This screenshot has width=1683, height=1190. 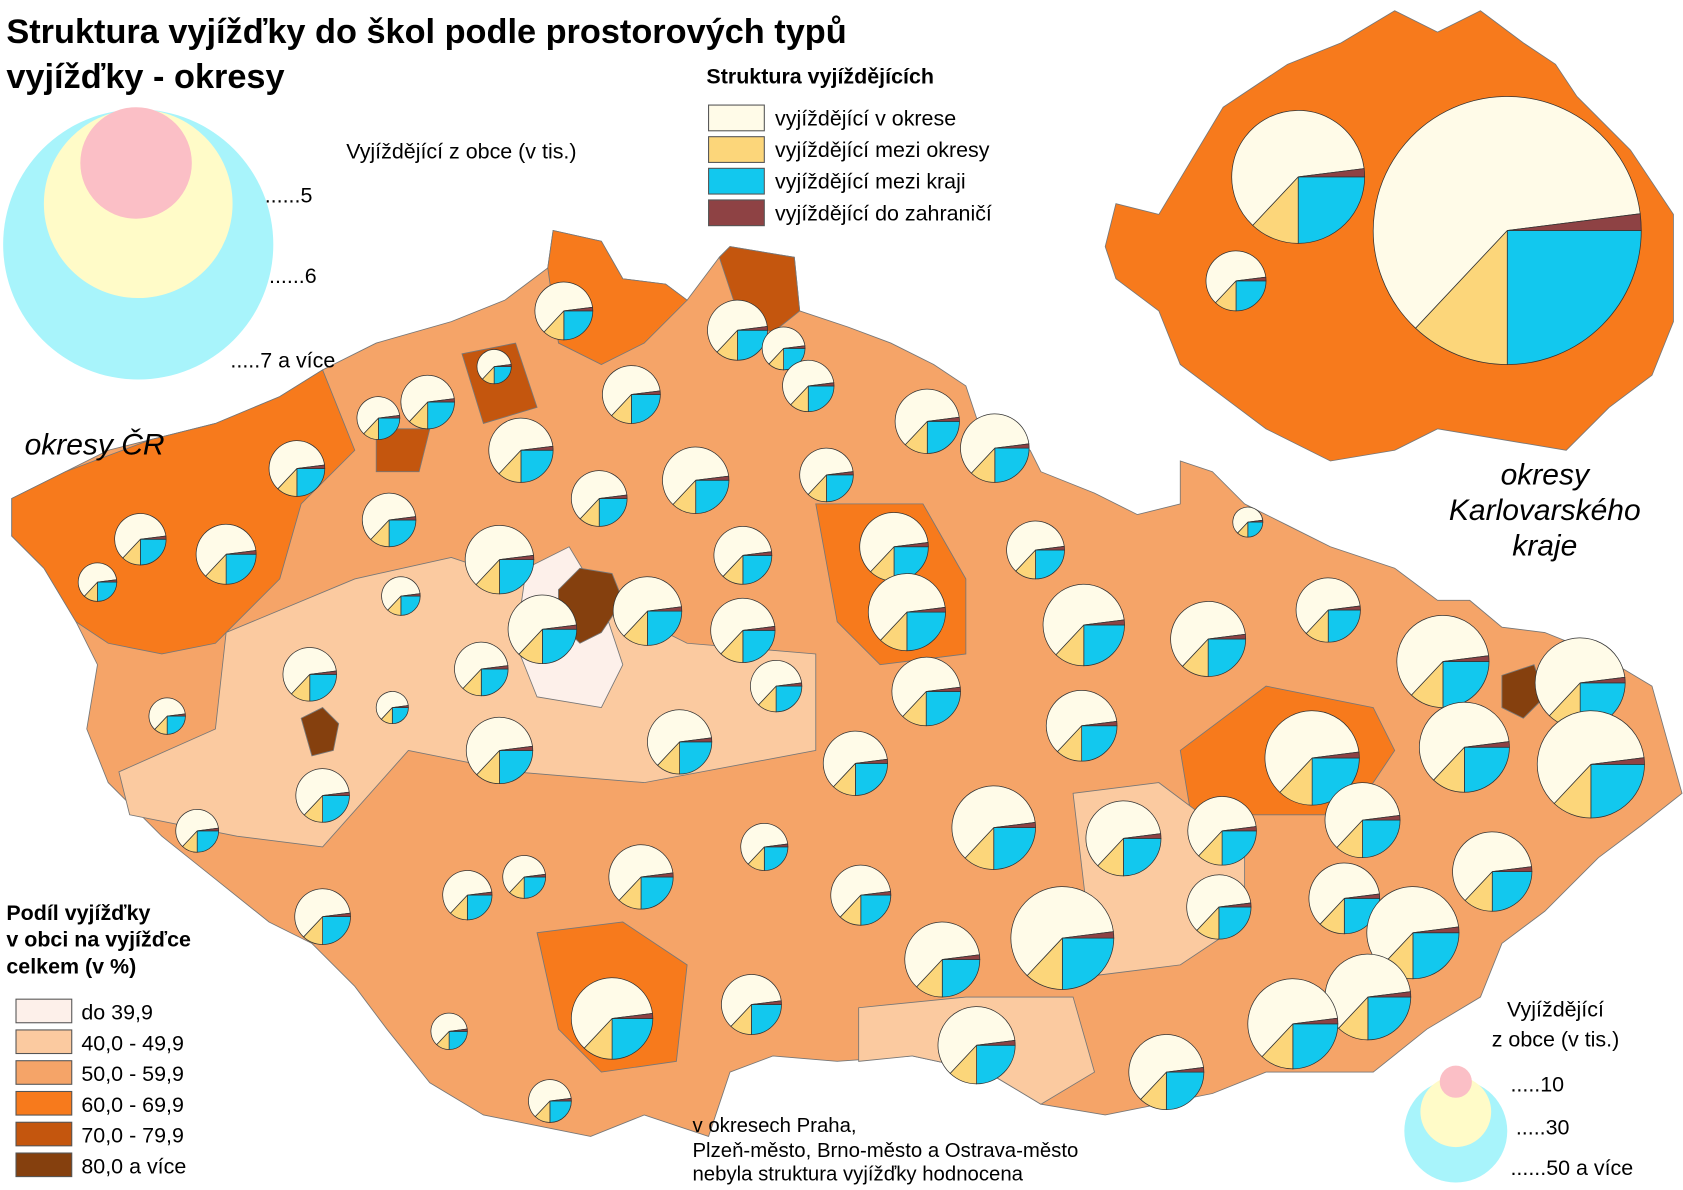 What do you see at coordinates (885, 1151) in the screenshot?
I see `note: Plzeň-město, Brno-město a Ostrava-město` at bounding box center [885, 1151].